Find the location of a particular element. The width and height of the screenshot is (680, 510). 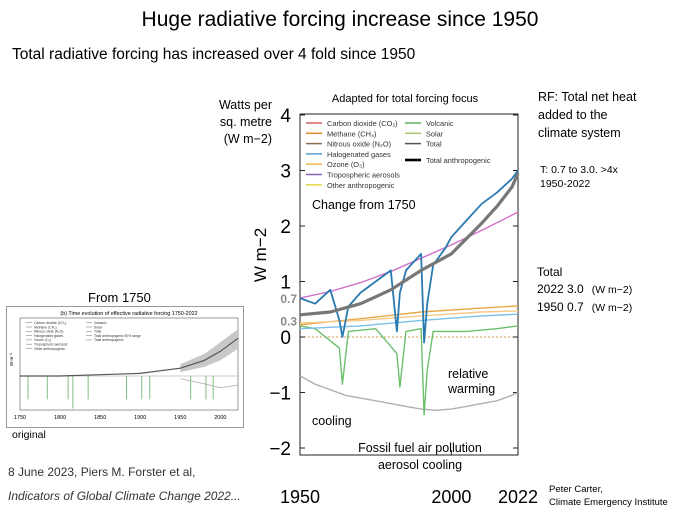

inset-legend-label: Ozone (O₃) is located at coordinates (42, 340).